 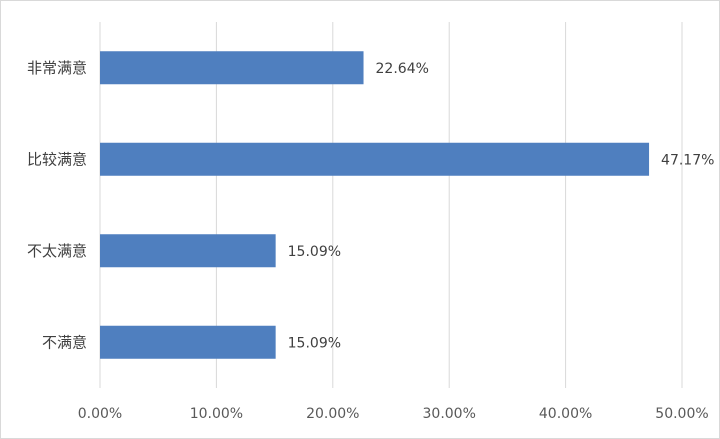 I want to click on category-label-1: 比较满意, so click(x=57, y=159).